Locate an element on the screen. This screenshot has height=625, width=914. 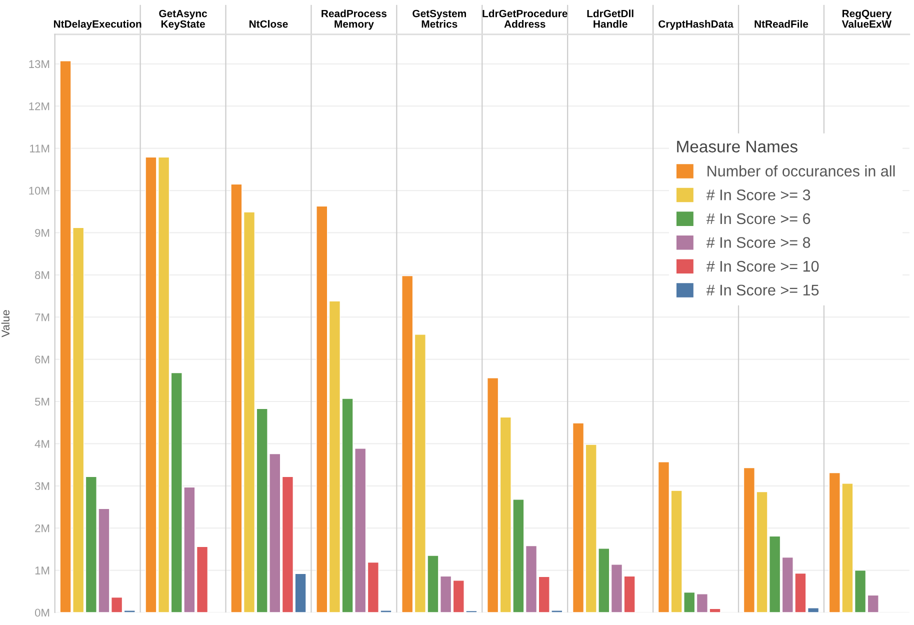
y-tick-label: 3M is located at coordinates (42, 486).